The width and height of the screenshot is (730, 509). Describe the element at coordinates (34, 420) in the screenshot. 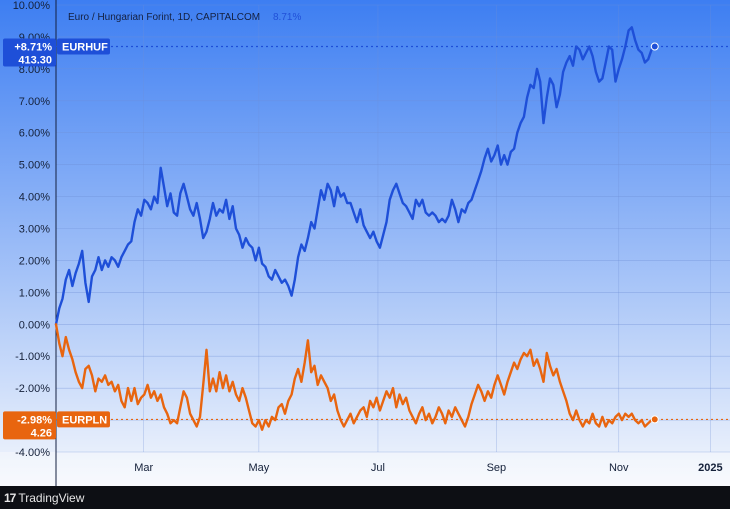

I see `axis-badge-pct-eurpln: -2.98%` at that location.